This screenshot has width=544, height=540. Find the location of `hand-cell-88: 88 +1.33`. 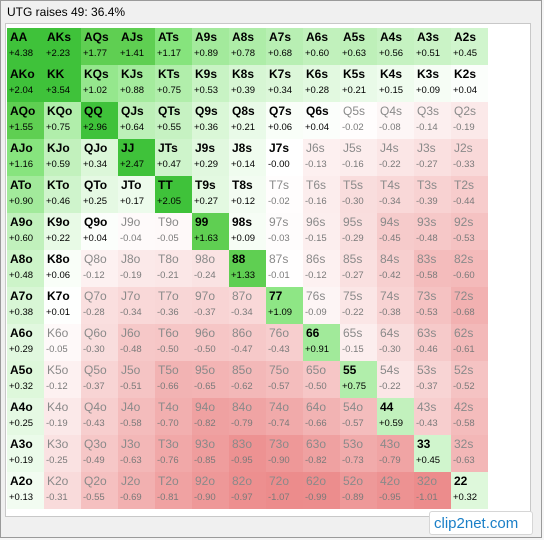

hand-cell-88: 88 +1.33 is located at coordinates (247, 268).